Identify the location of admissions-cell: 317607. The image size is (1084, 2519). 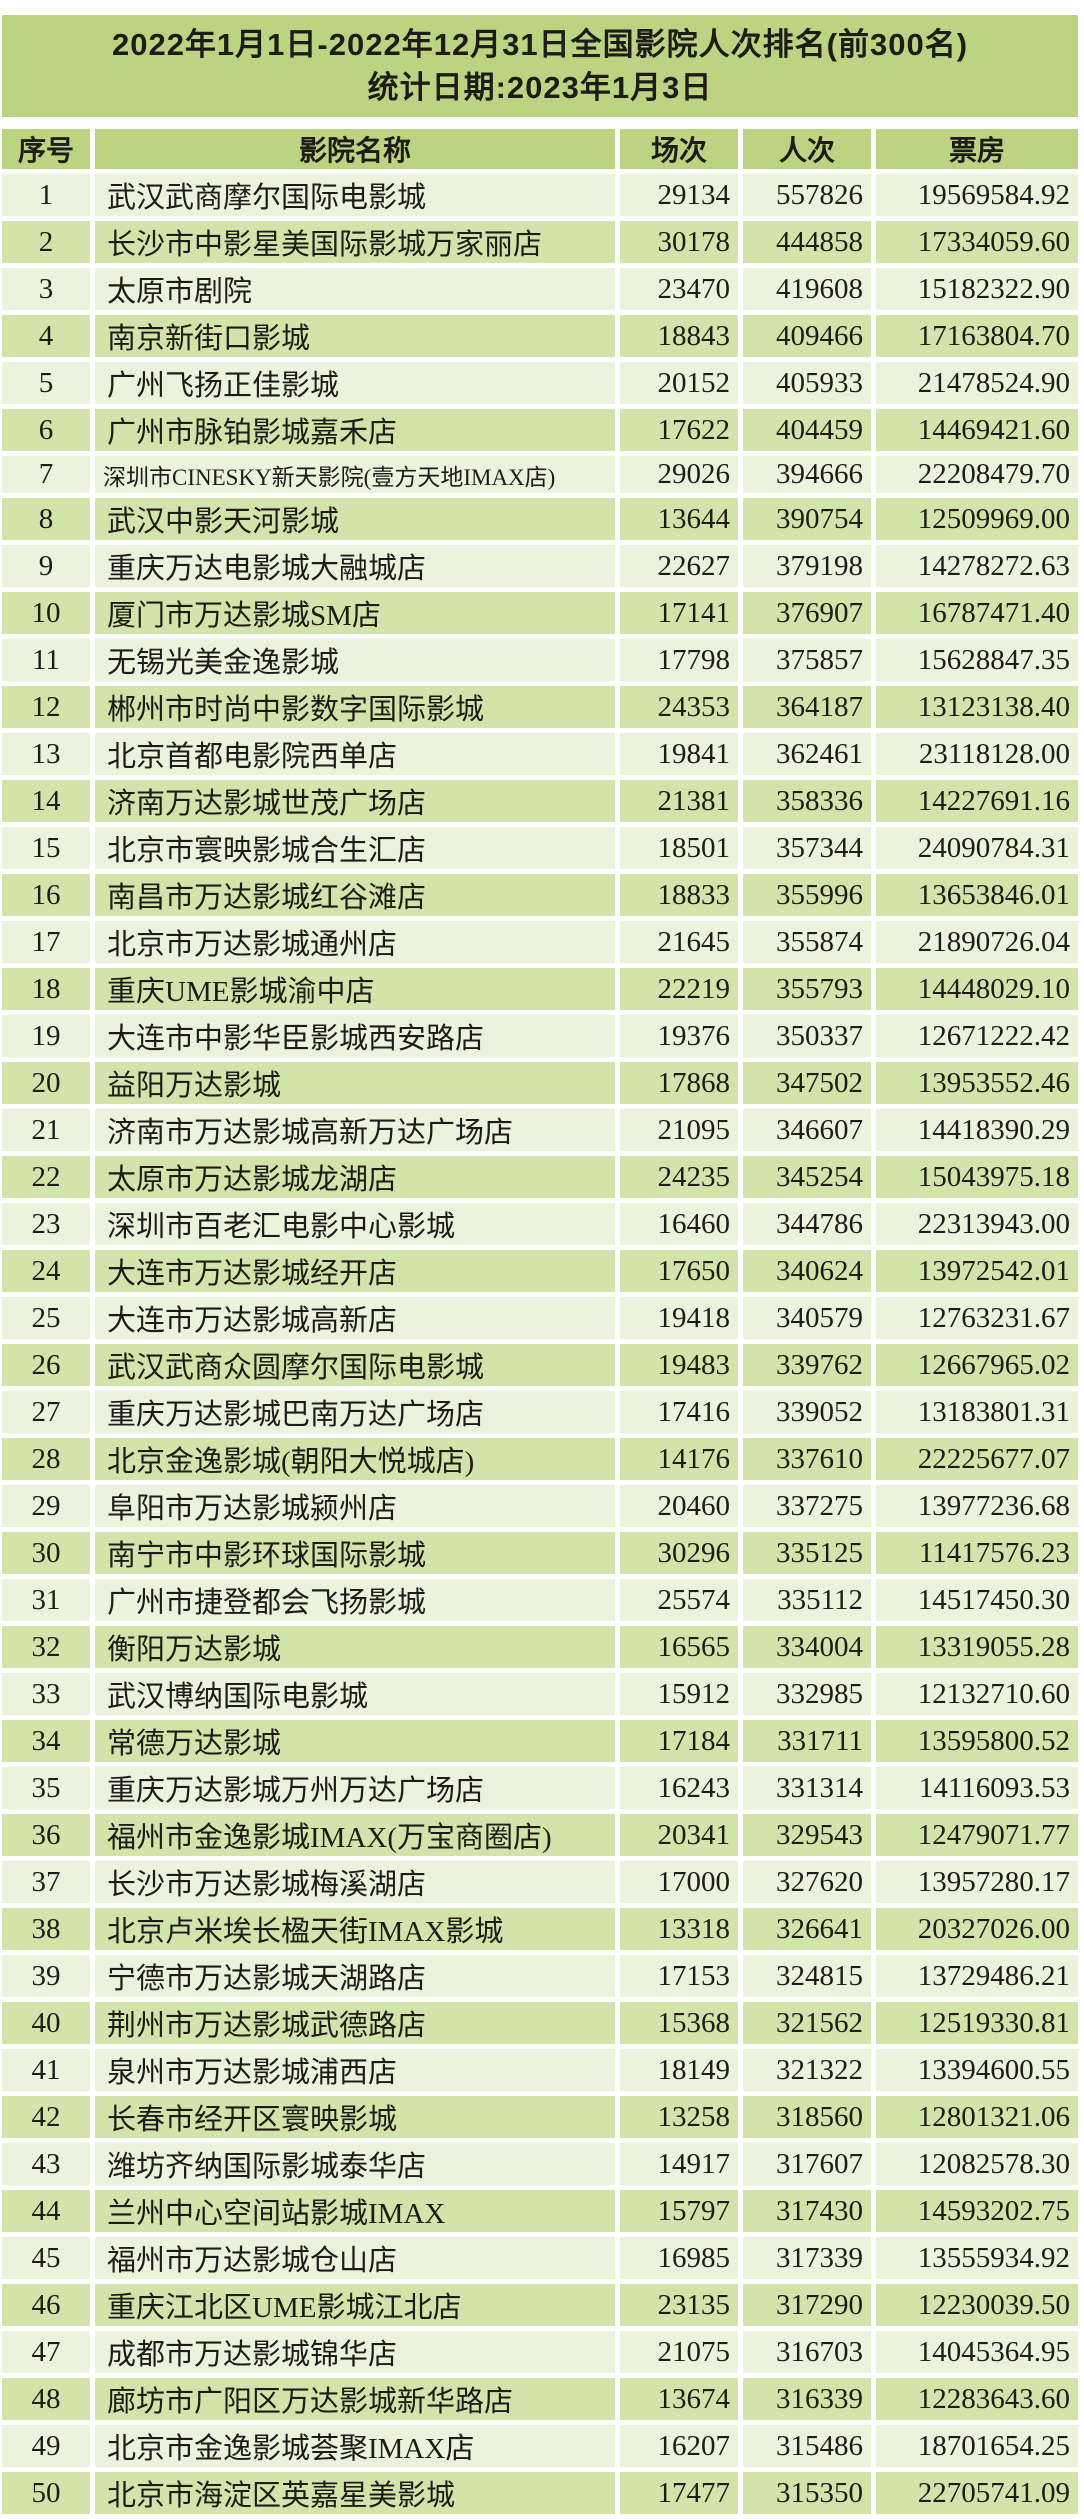
(807, 2164).